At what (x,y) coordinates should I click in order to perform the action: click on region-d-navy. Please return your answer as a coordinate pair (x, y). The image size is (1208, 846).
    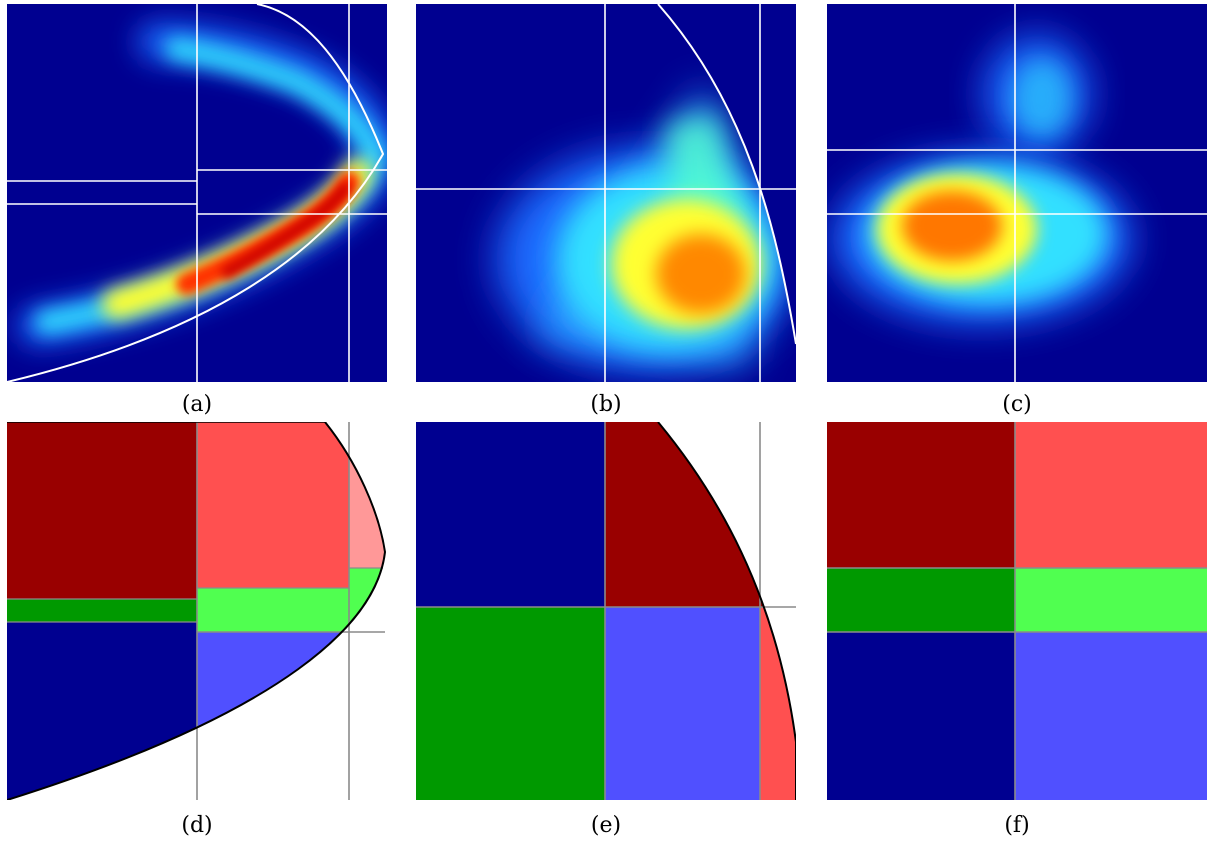
    Looking at the image, I should click on (102, 711).